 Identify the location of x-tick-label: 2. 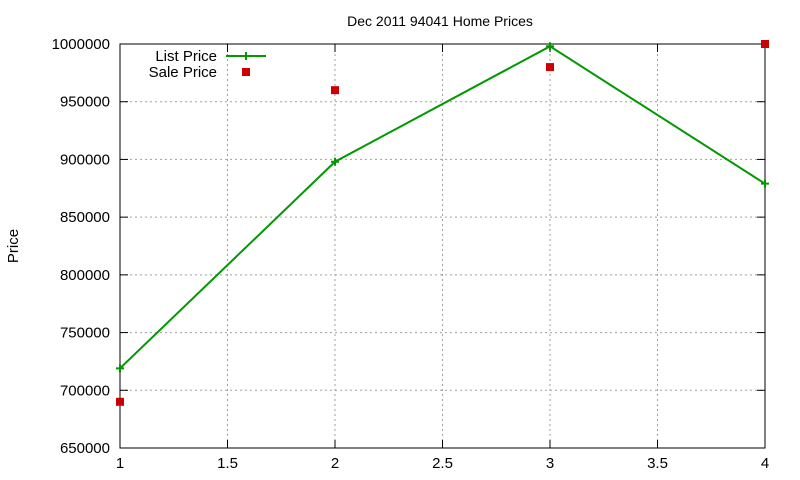
(335, 463).